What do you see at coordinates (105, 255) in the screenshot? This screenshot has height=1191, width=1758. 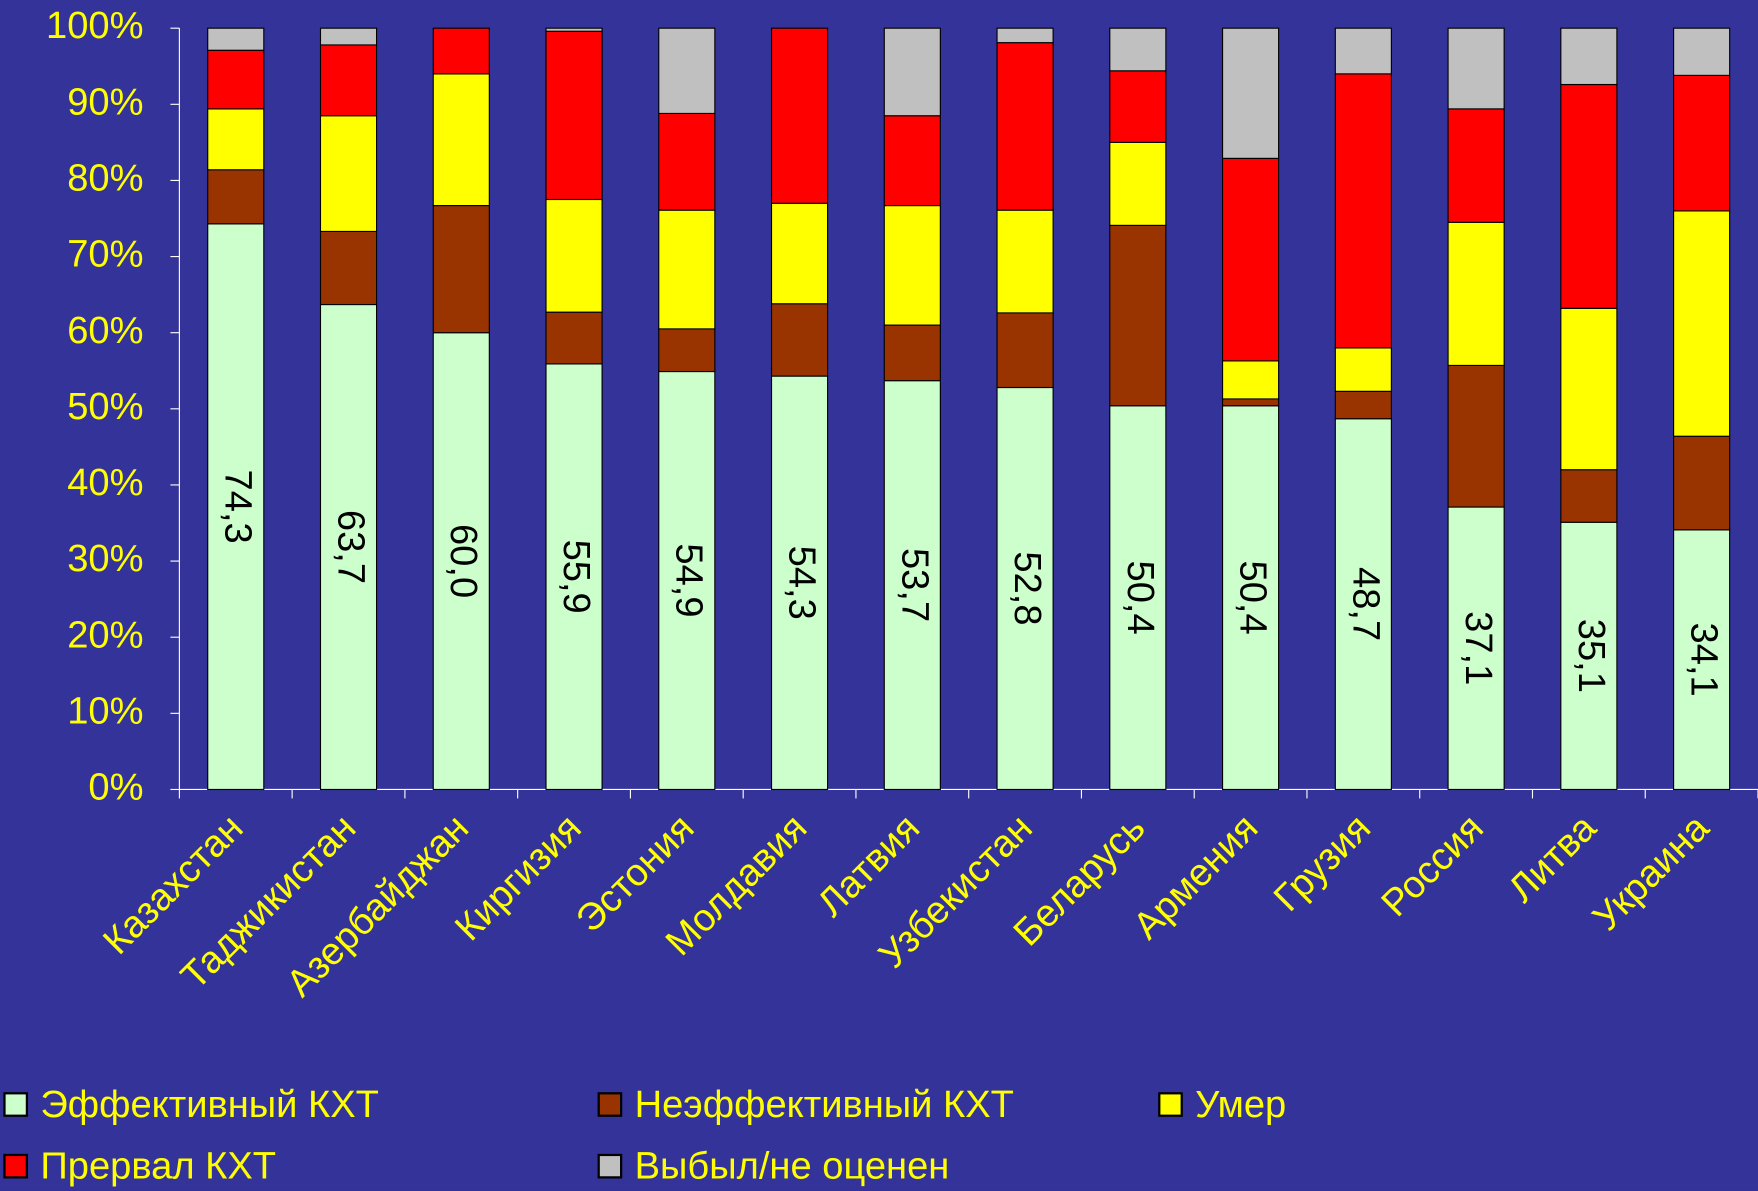 I see `y-tick-label: 70%` at bounding box center [105, 255].